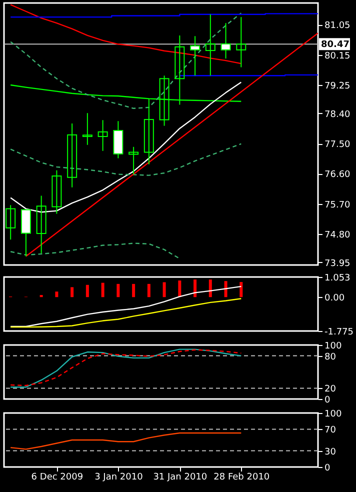 The height and width of the screenshot is (492, 356). I want to click on y-tick-label: 80, so click(330, 357).